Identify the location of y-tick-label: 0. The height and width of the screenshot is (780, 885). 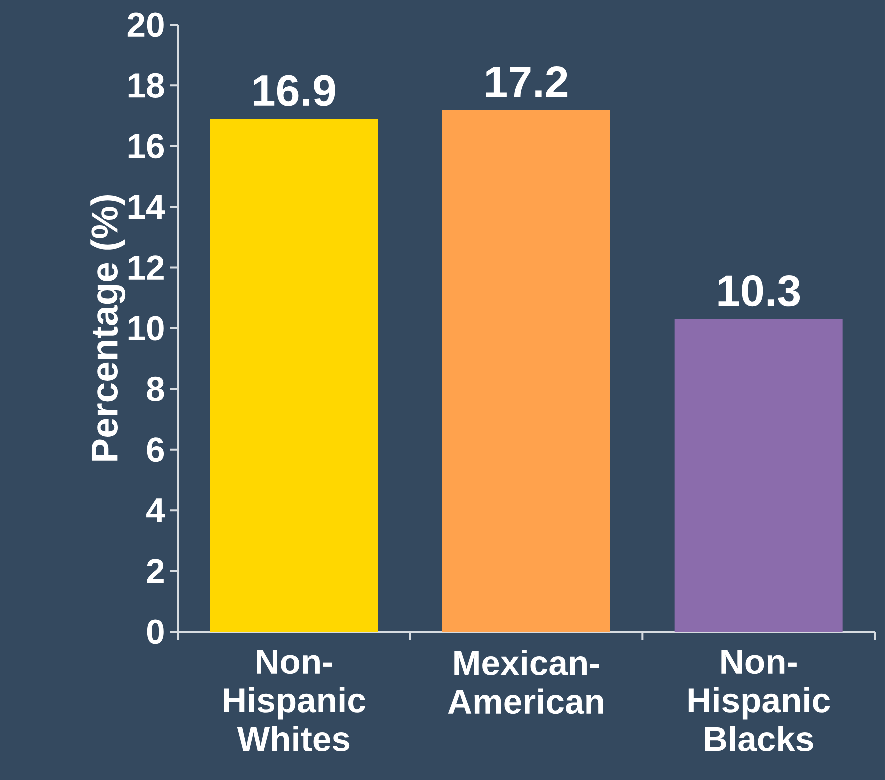
(155, 632).